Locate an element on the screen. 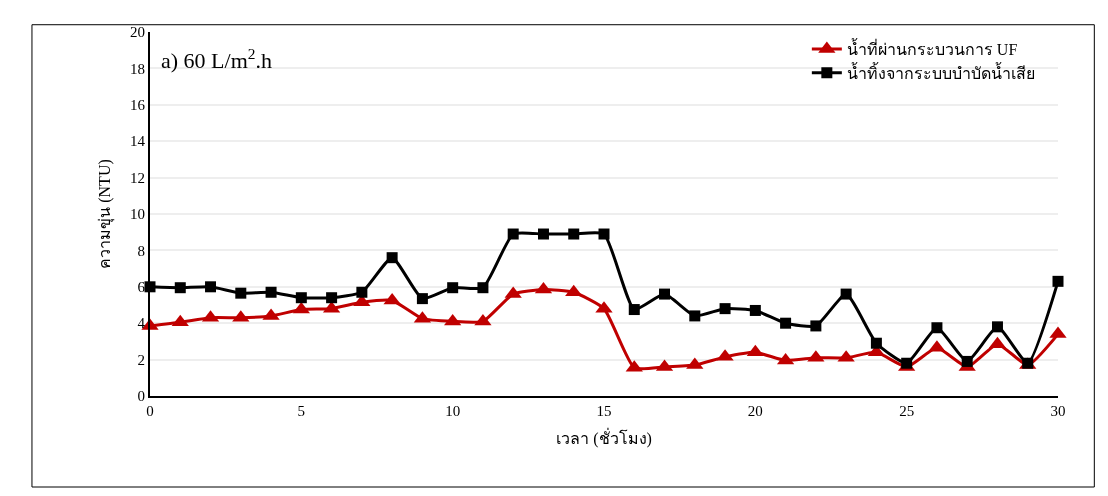 The image size is (1108, 496). y-tick-label: 14 is located at coordinates (138, 141).